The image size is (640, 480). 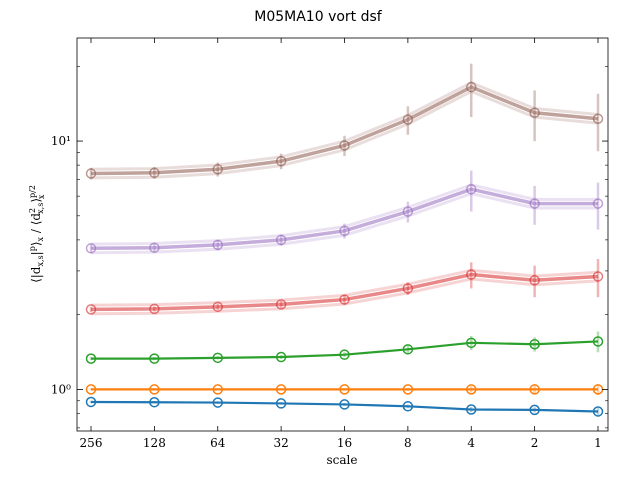 I want to click on series-spread-line, so click(x=344, y=126).